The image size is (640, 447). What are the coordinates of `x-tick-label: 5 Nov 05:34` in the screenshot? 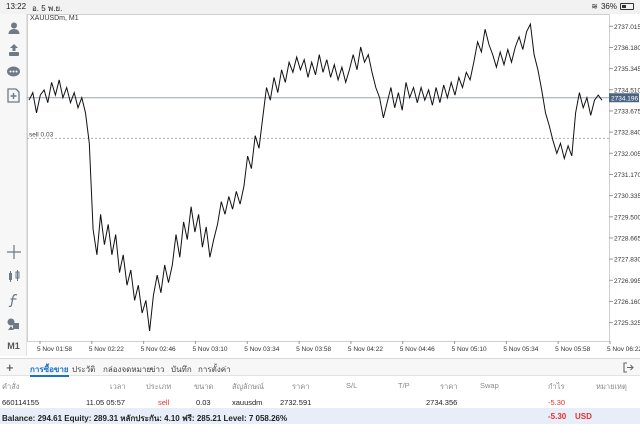 It's located at (520, 349).